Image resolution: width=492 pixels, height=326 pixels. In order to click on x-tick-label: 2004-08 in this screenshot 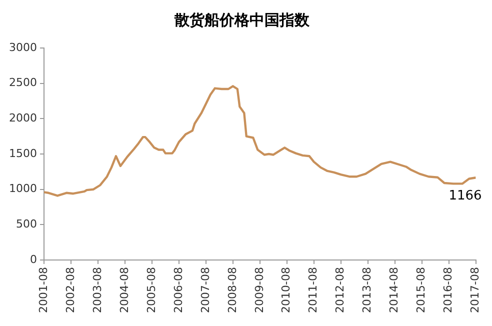, I will do `click(124, 290)`.